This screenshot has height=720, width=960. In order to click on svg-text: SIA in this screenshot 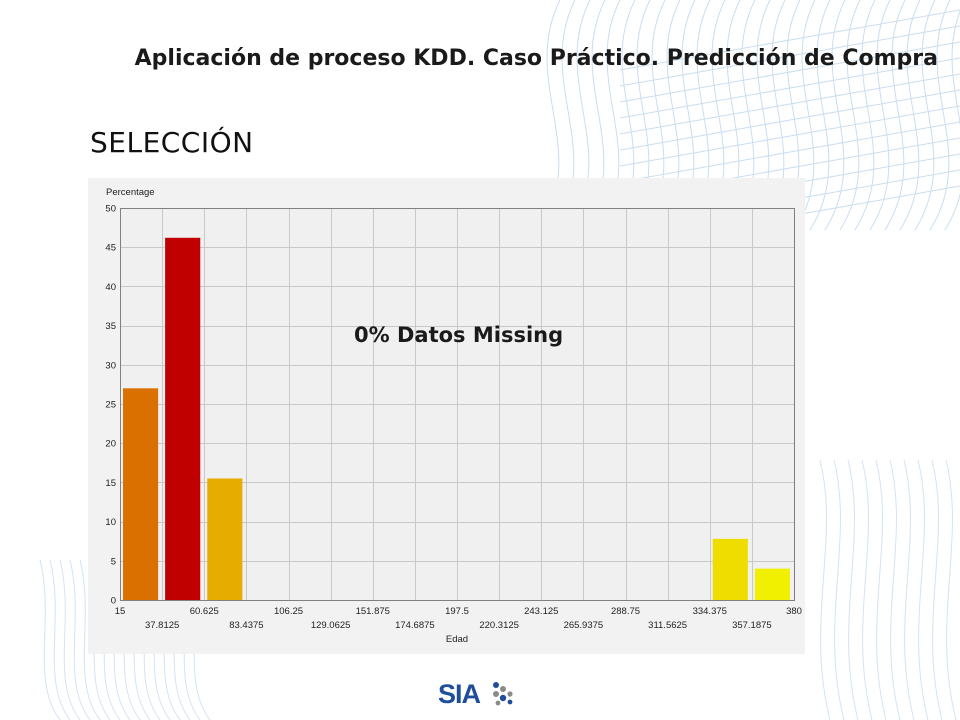, I will do `click(459, 694)`.